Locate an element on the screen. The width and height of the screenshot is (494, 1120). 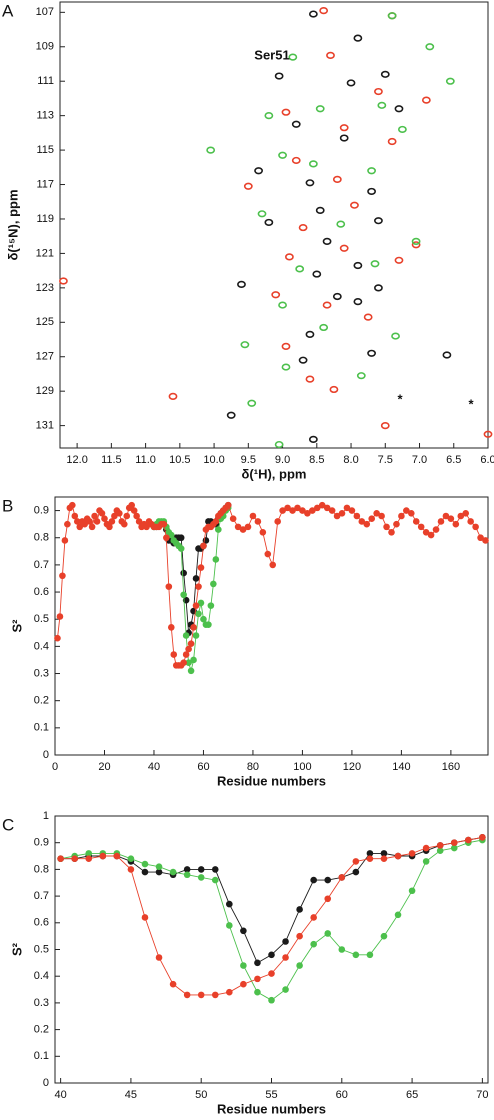
y-tick-label: 117 is located at coordinates (45, 184).